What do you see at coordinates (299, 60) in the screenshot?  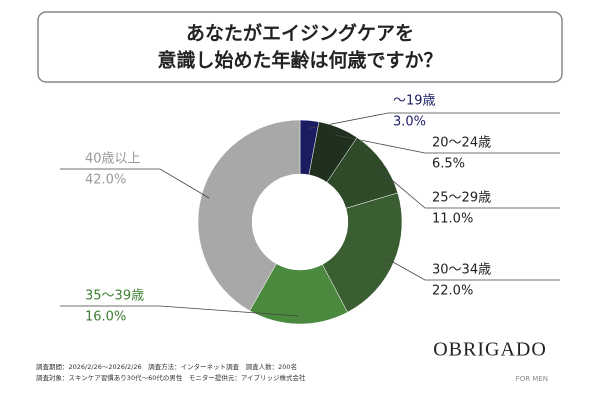 I see `chart-title: 意識し始めた年齢は何歳ですか？` at bounding box center [299, 60].